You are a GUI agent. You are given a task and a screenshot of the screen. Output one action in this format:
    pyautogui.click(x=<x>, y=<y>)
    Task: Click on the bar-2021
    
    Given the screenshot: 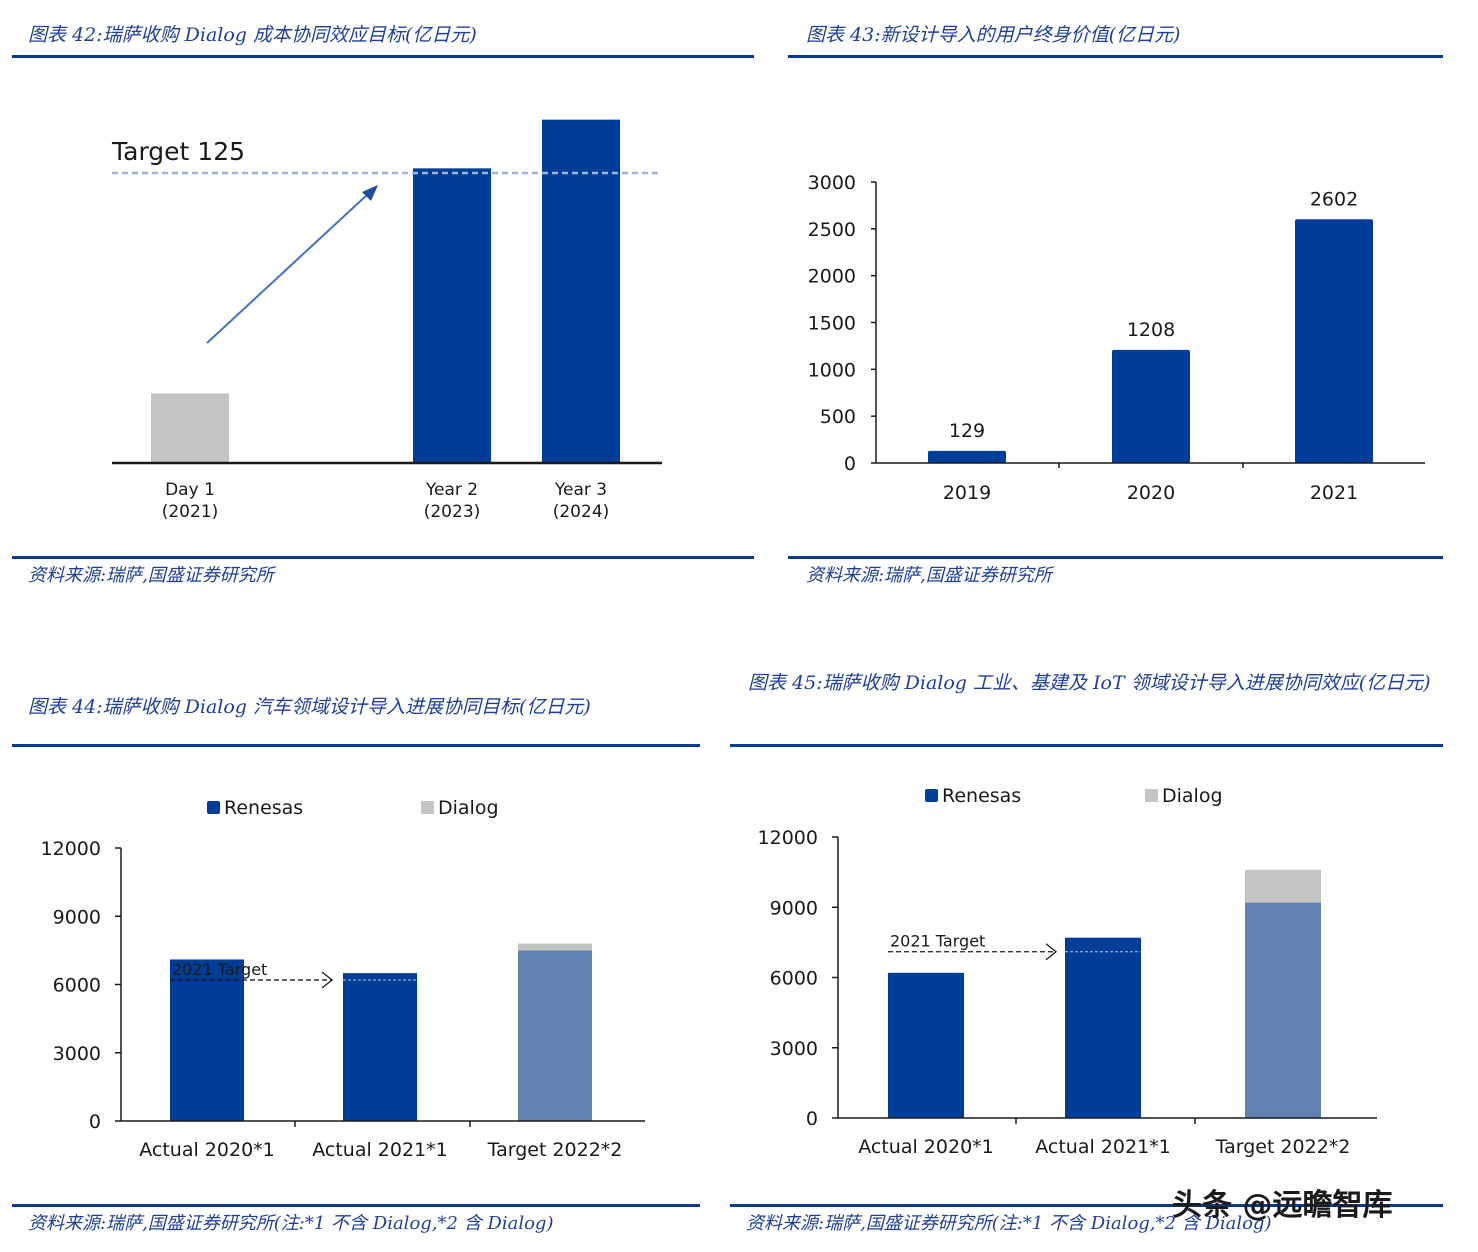 What is the action you would take?
    pyautogui.click(x=1334, y=341)
    